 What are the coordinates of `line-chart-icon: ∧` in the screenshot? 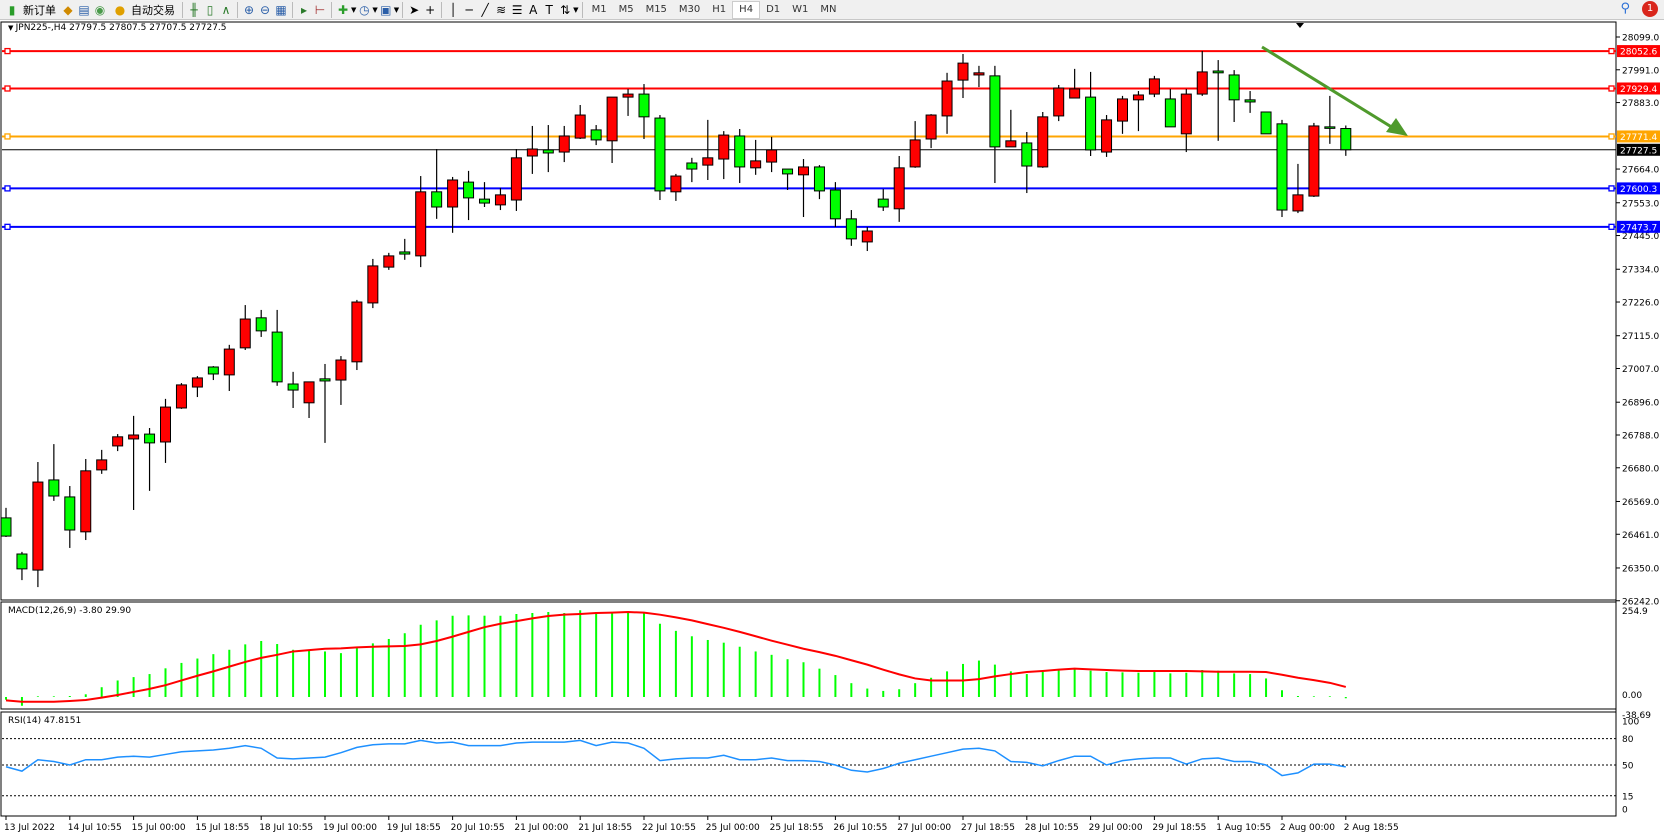 It's located at (226, 9).